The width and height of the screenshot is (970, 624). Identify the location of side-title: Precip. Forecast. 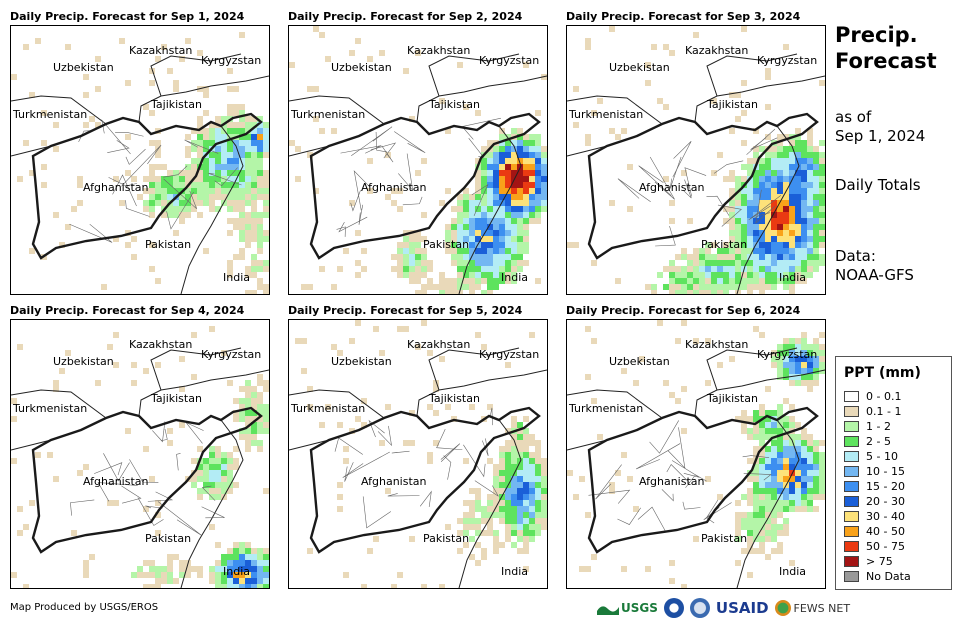
(886, 48).